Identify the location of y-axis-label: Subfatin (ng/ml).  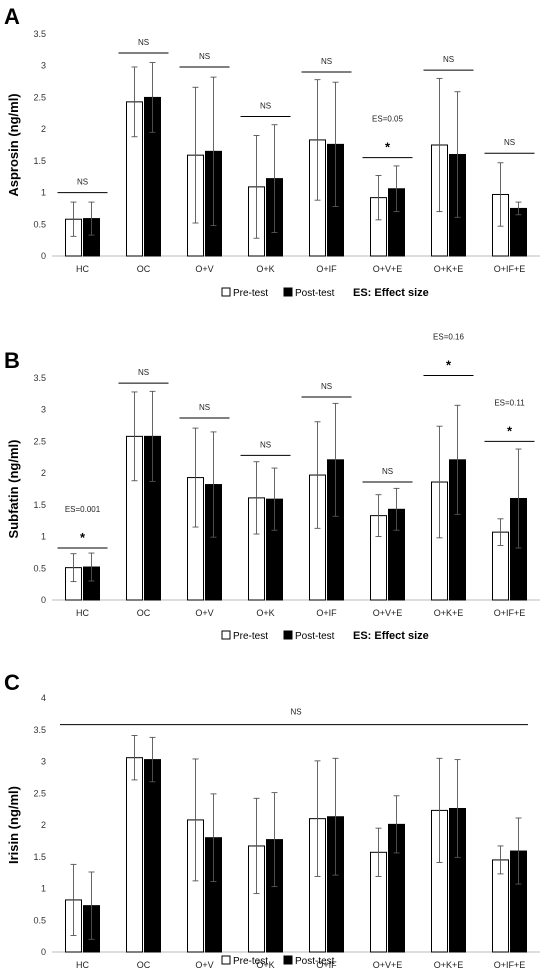
(13, 489).